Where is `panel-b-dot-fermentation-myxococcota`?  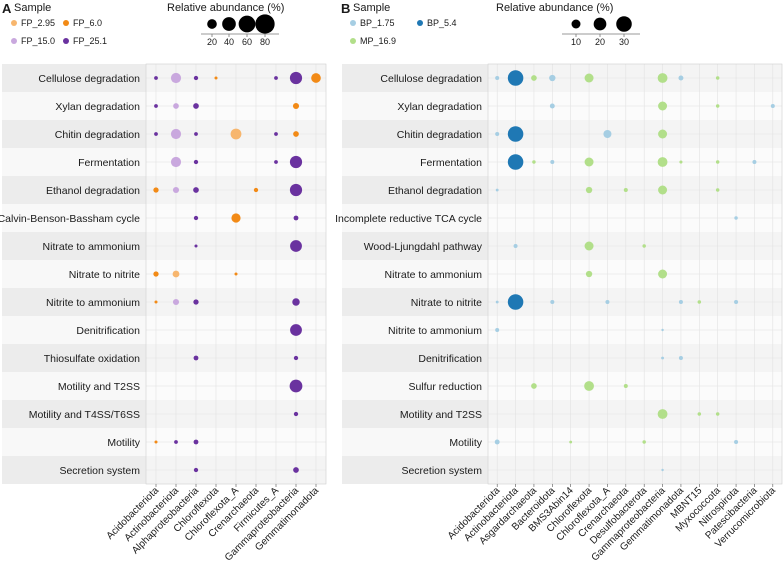
panel-b-dot-fermentation-myxococcota is located at coordinates (717, 162).